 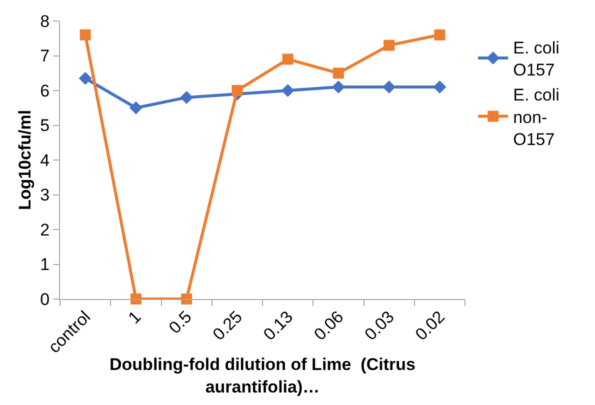 What do you see at coordinates (536, 59) in the screenshot?
I see `legend-label: E. coli O157` at bounding box center [536, 59].